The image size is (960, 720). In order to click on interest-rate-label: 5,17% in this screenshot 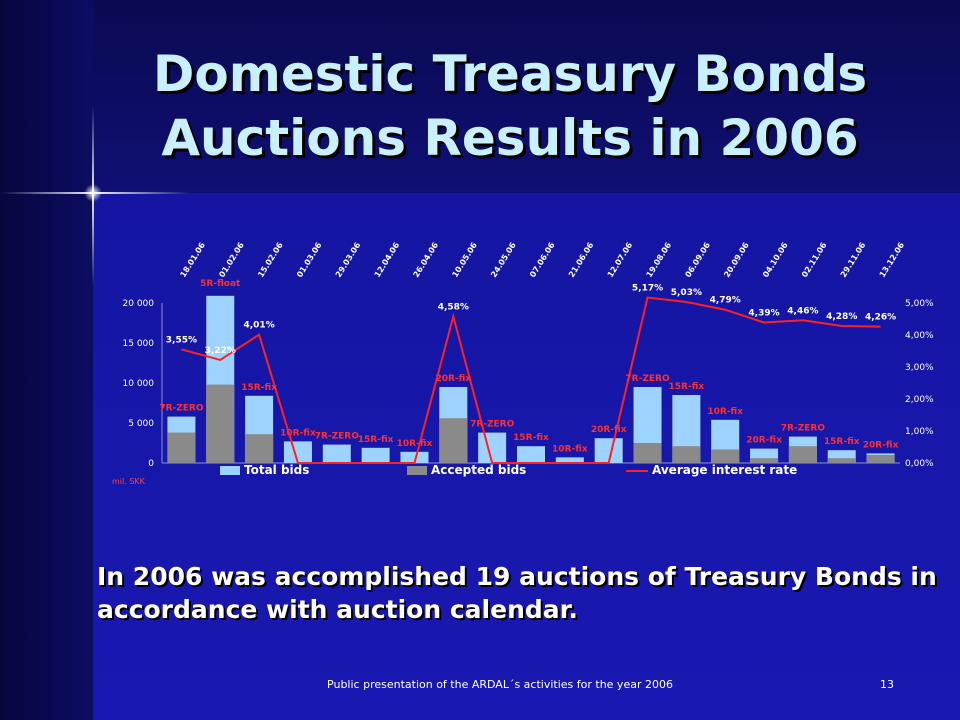, I will do `click(647, 289)`.